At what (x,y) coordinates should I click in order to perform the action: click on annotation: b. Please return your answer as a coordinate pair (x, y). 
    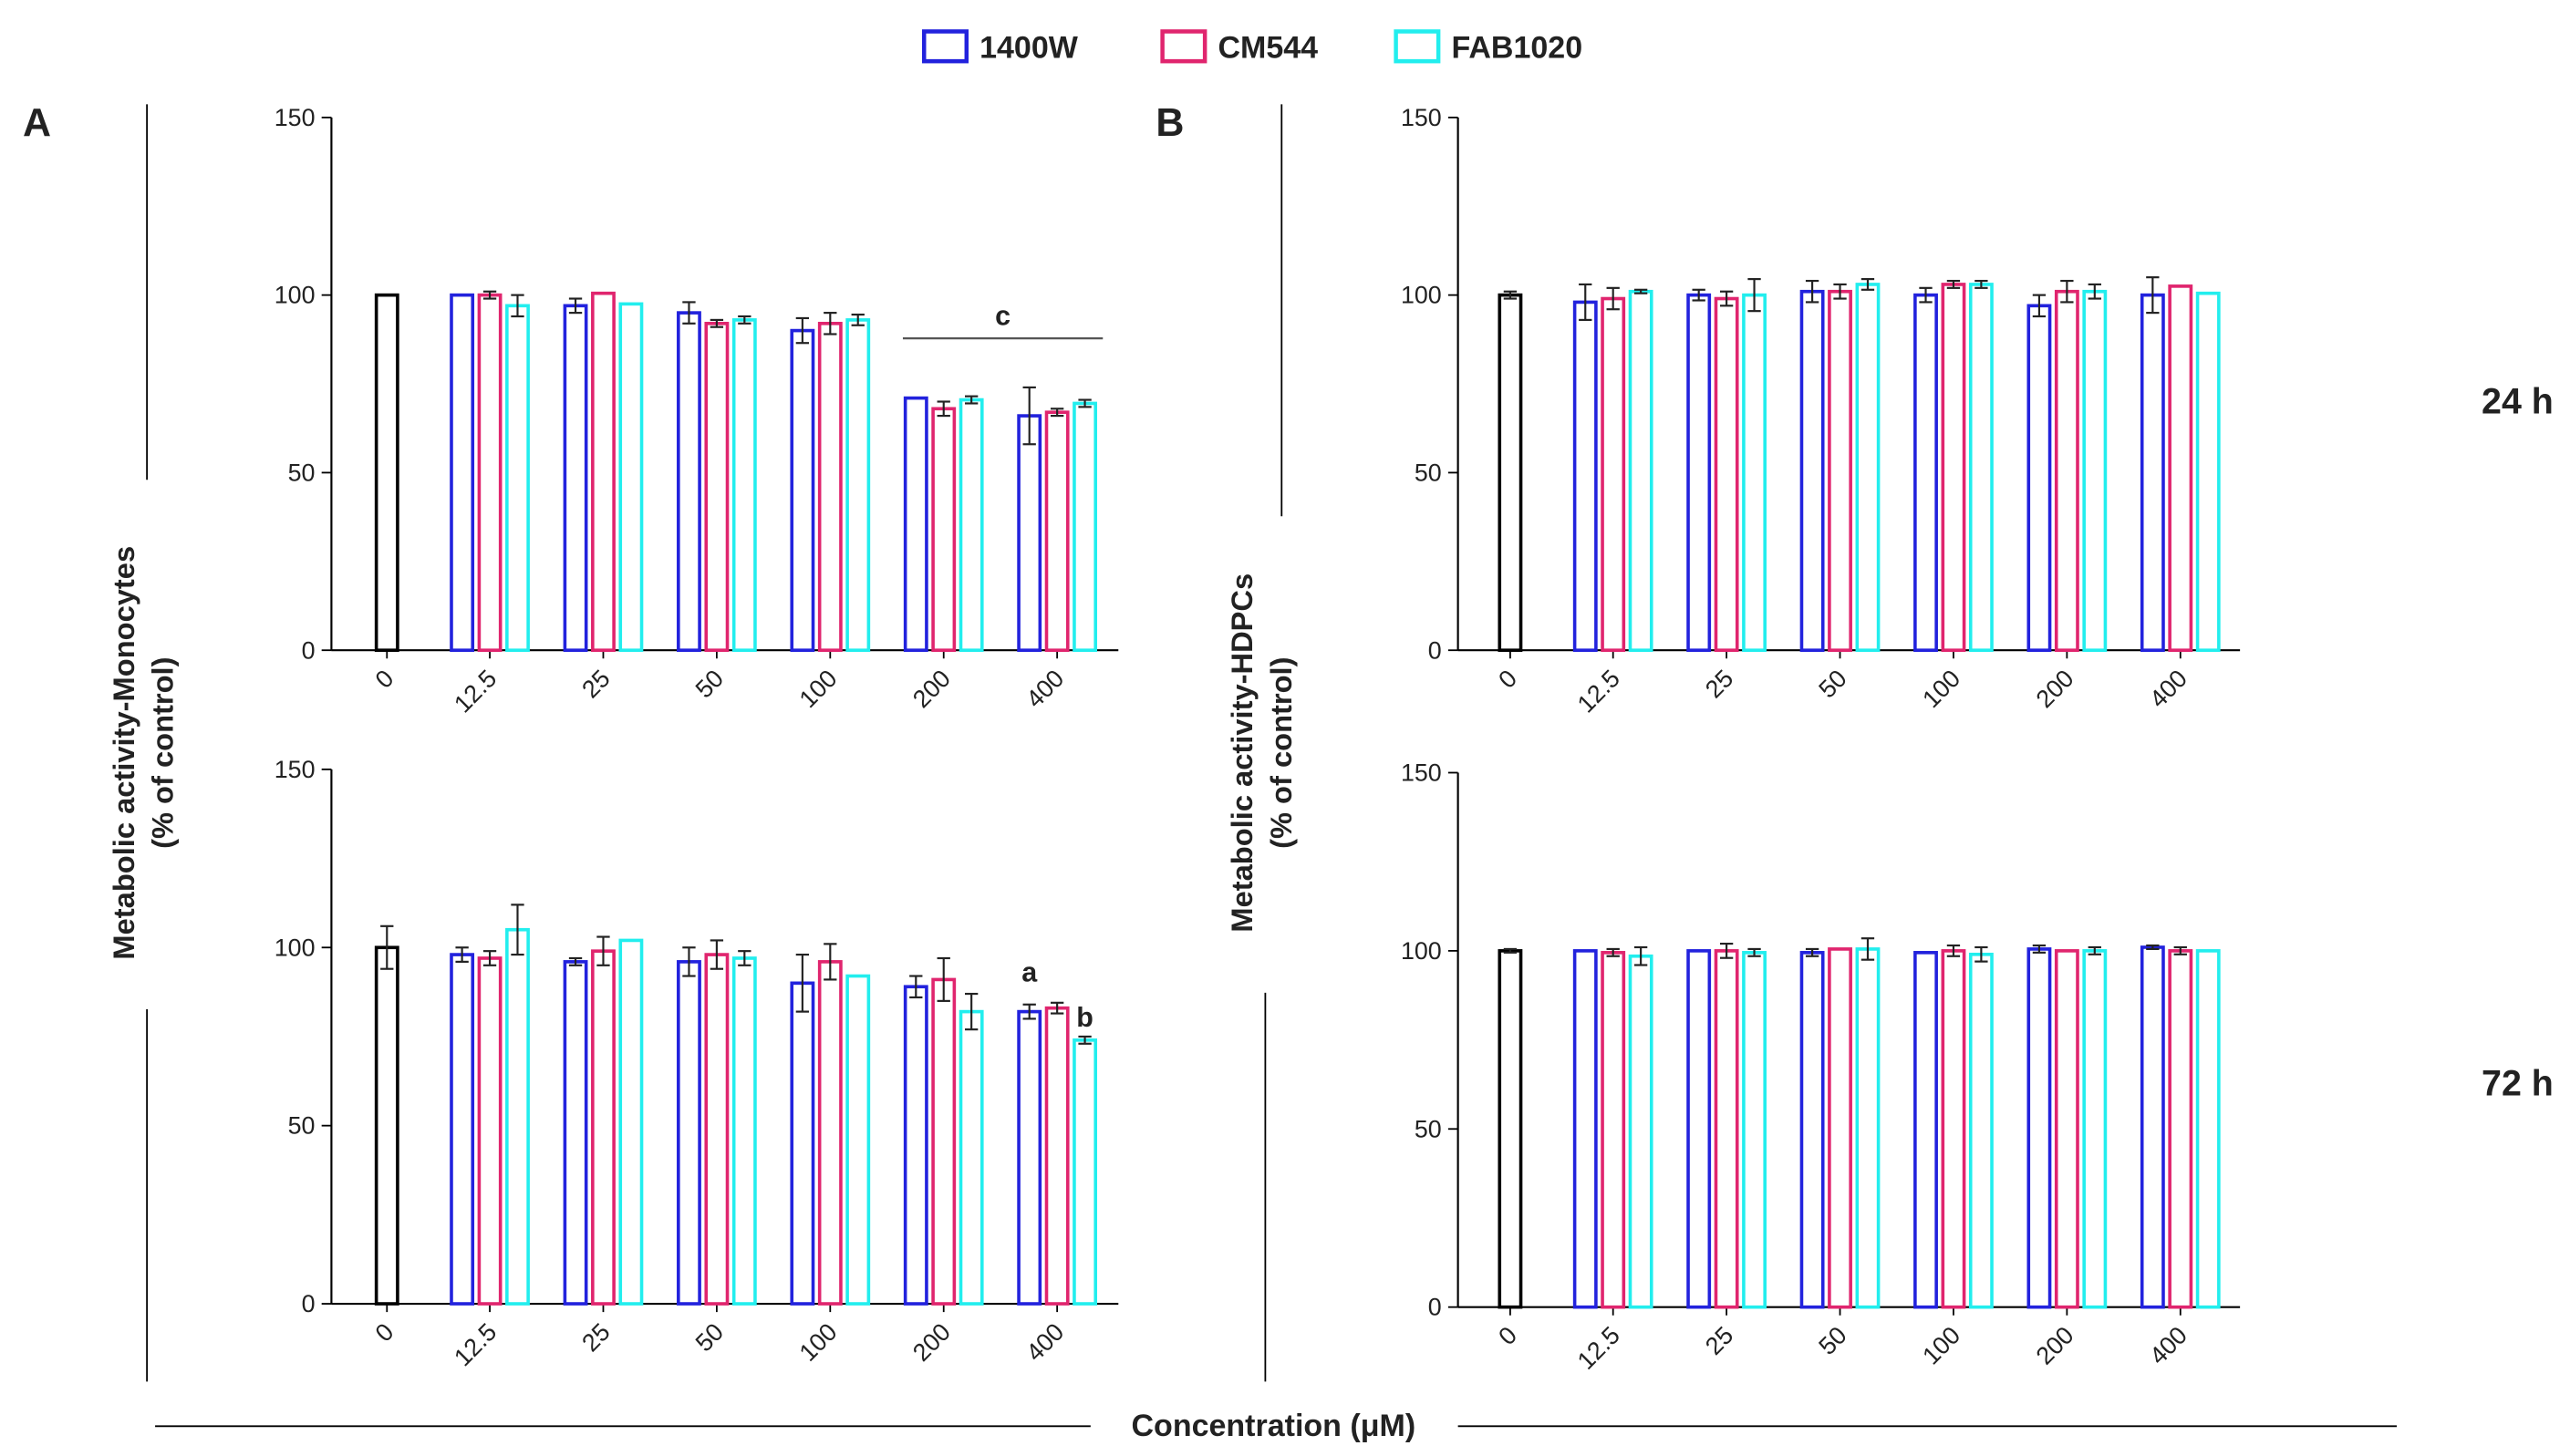
    Looking at the image, I should click on (1084, 1018).